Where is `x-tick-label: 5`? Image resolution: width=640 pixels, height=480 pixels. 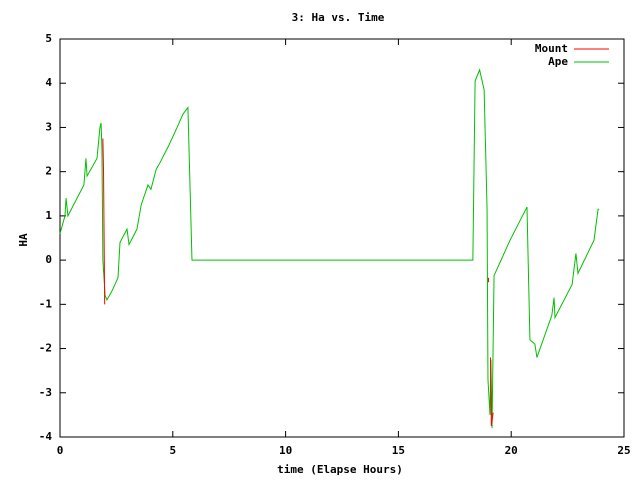
x-tick-label: 5 is located at coordinates (172, 450).